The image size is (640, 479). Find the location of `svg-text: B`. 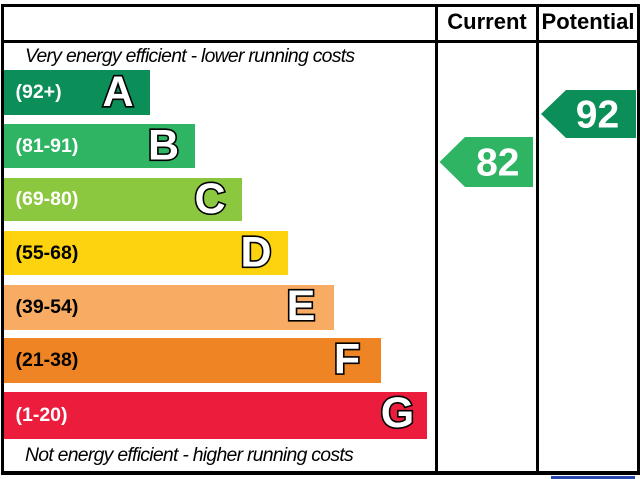

svg-text: B is located at coordinates (163, 146).